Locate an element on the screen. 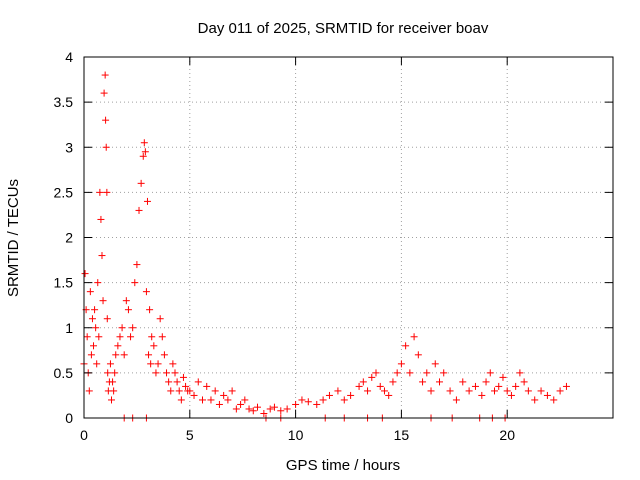  x-tick-label: 5 is located at coordinates (190, 435).